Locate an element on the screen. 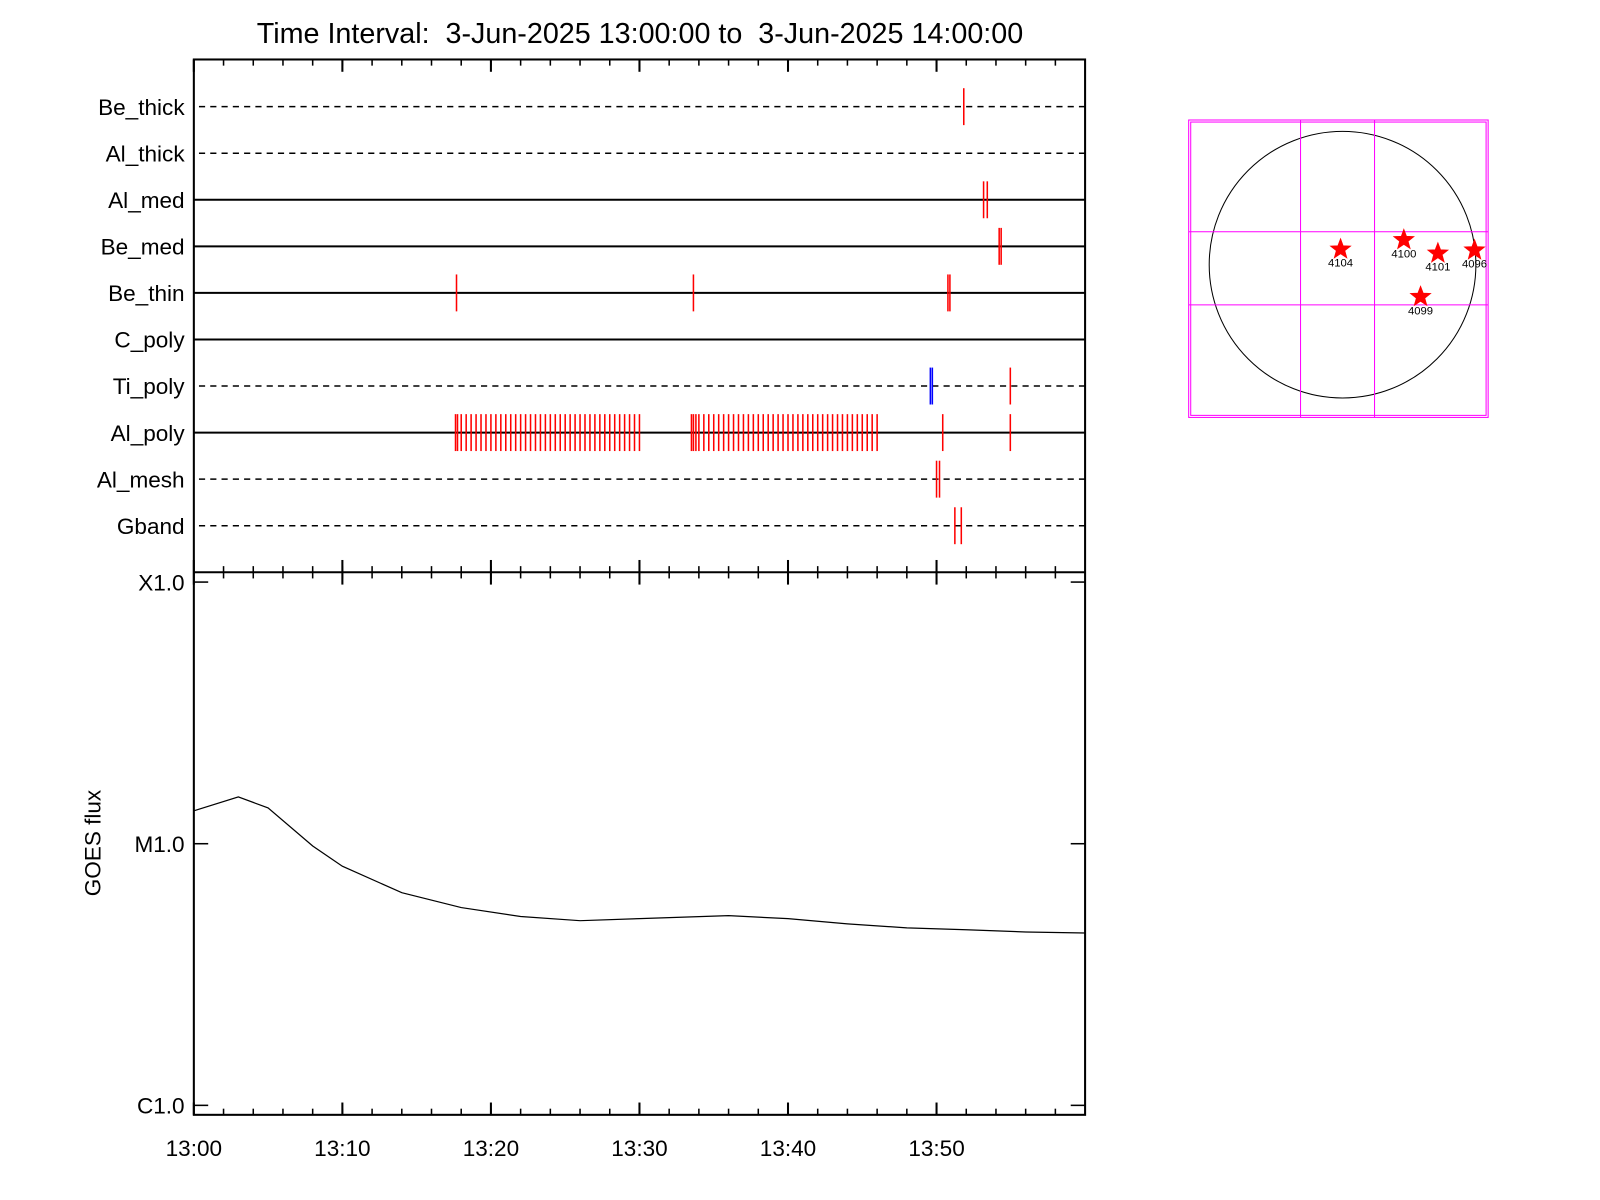  solar-disk is located at coordinates (1342, 264).